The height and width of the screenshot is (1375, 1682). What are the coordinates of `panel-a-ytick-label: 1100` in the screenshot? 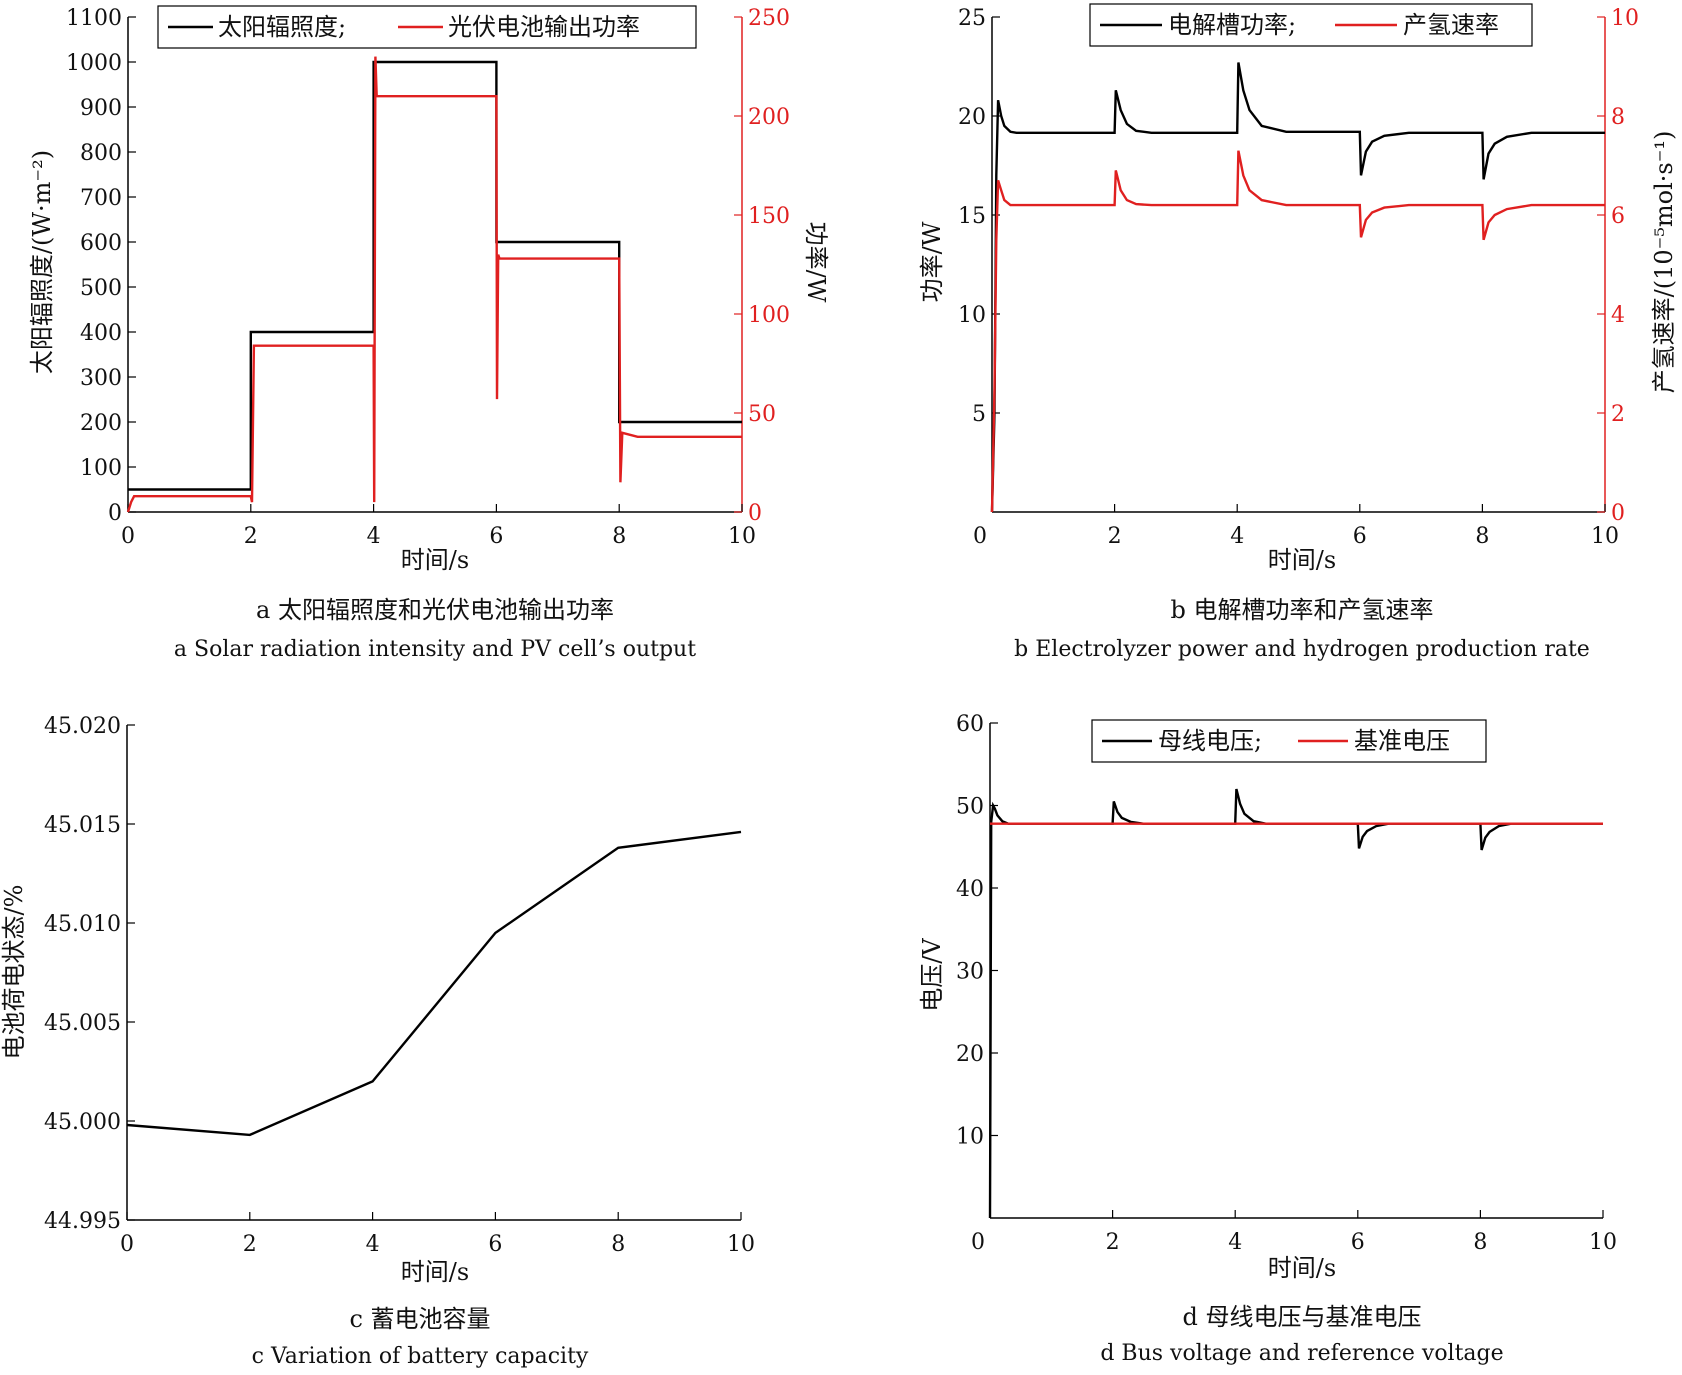 It's located at (94, 18).